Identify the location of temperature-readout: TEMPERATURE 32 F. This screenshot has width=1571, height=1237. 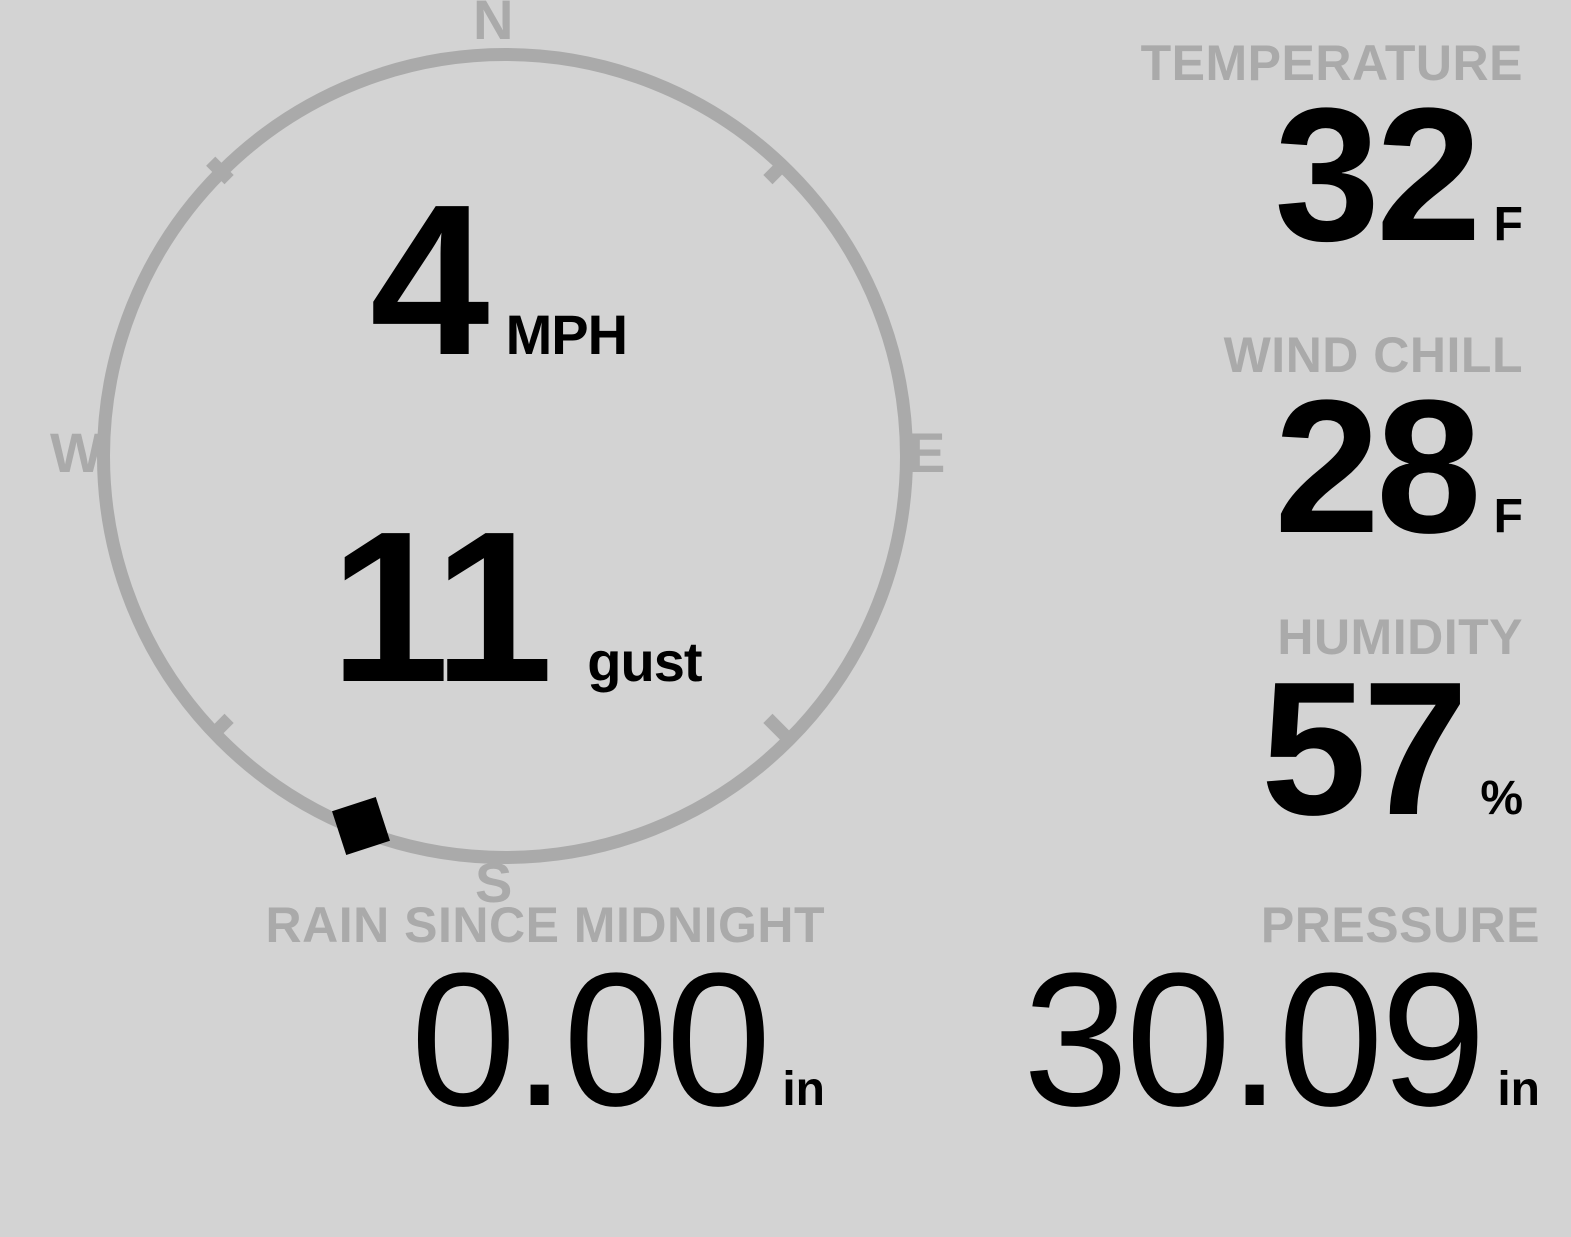
(1331, 158).